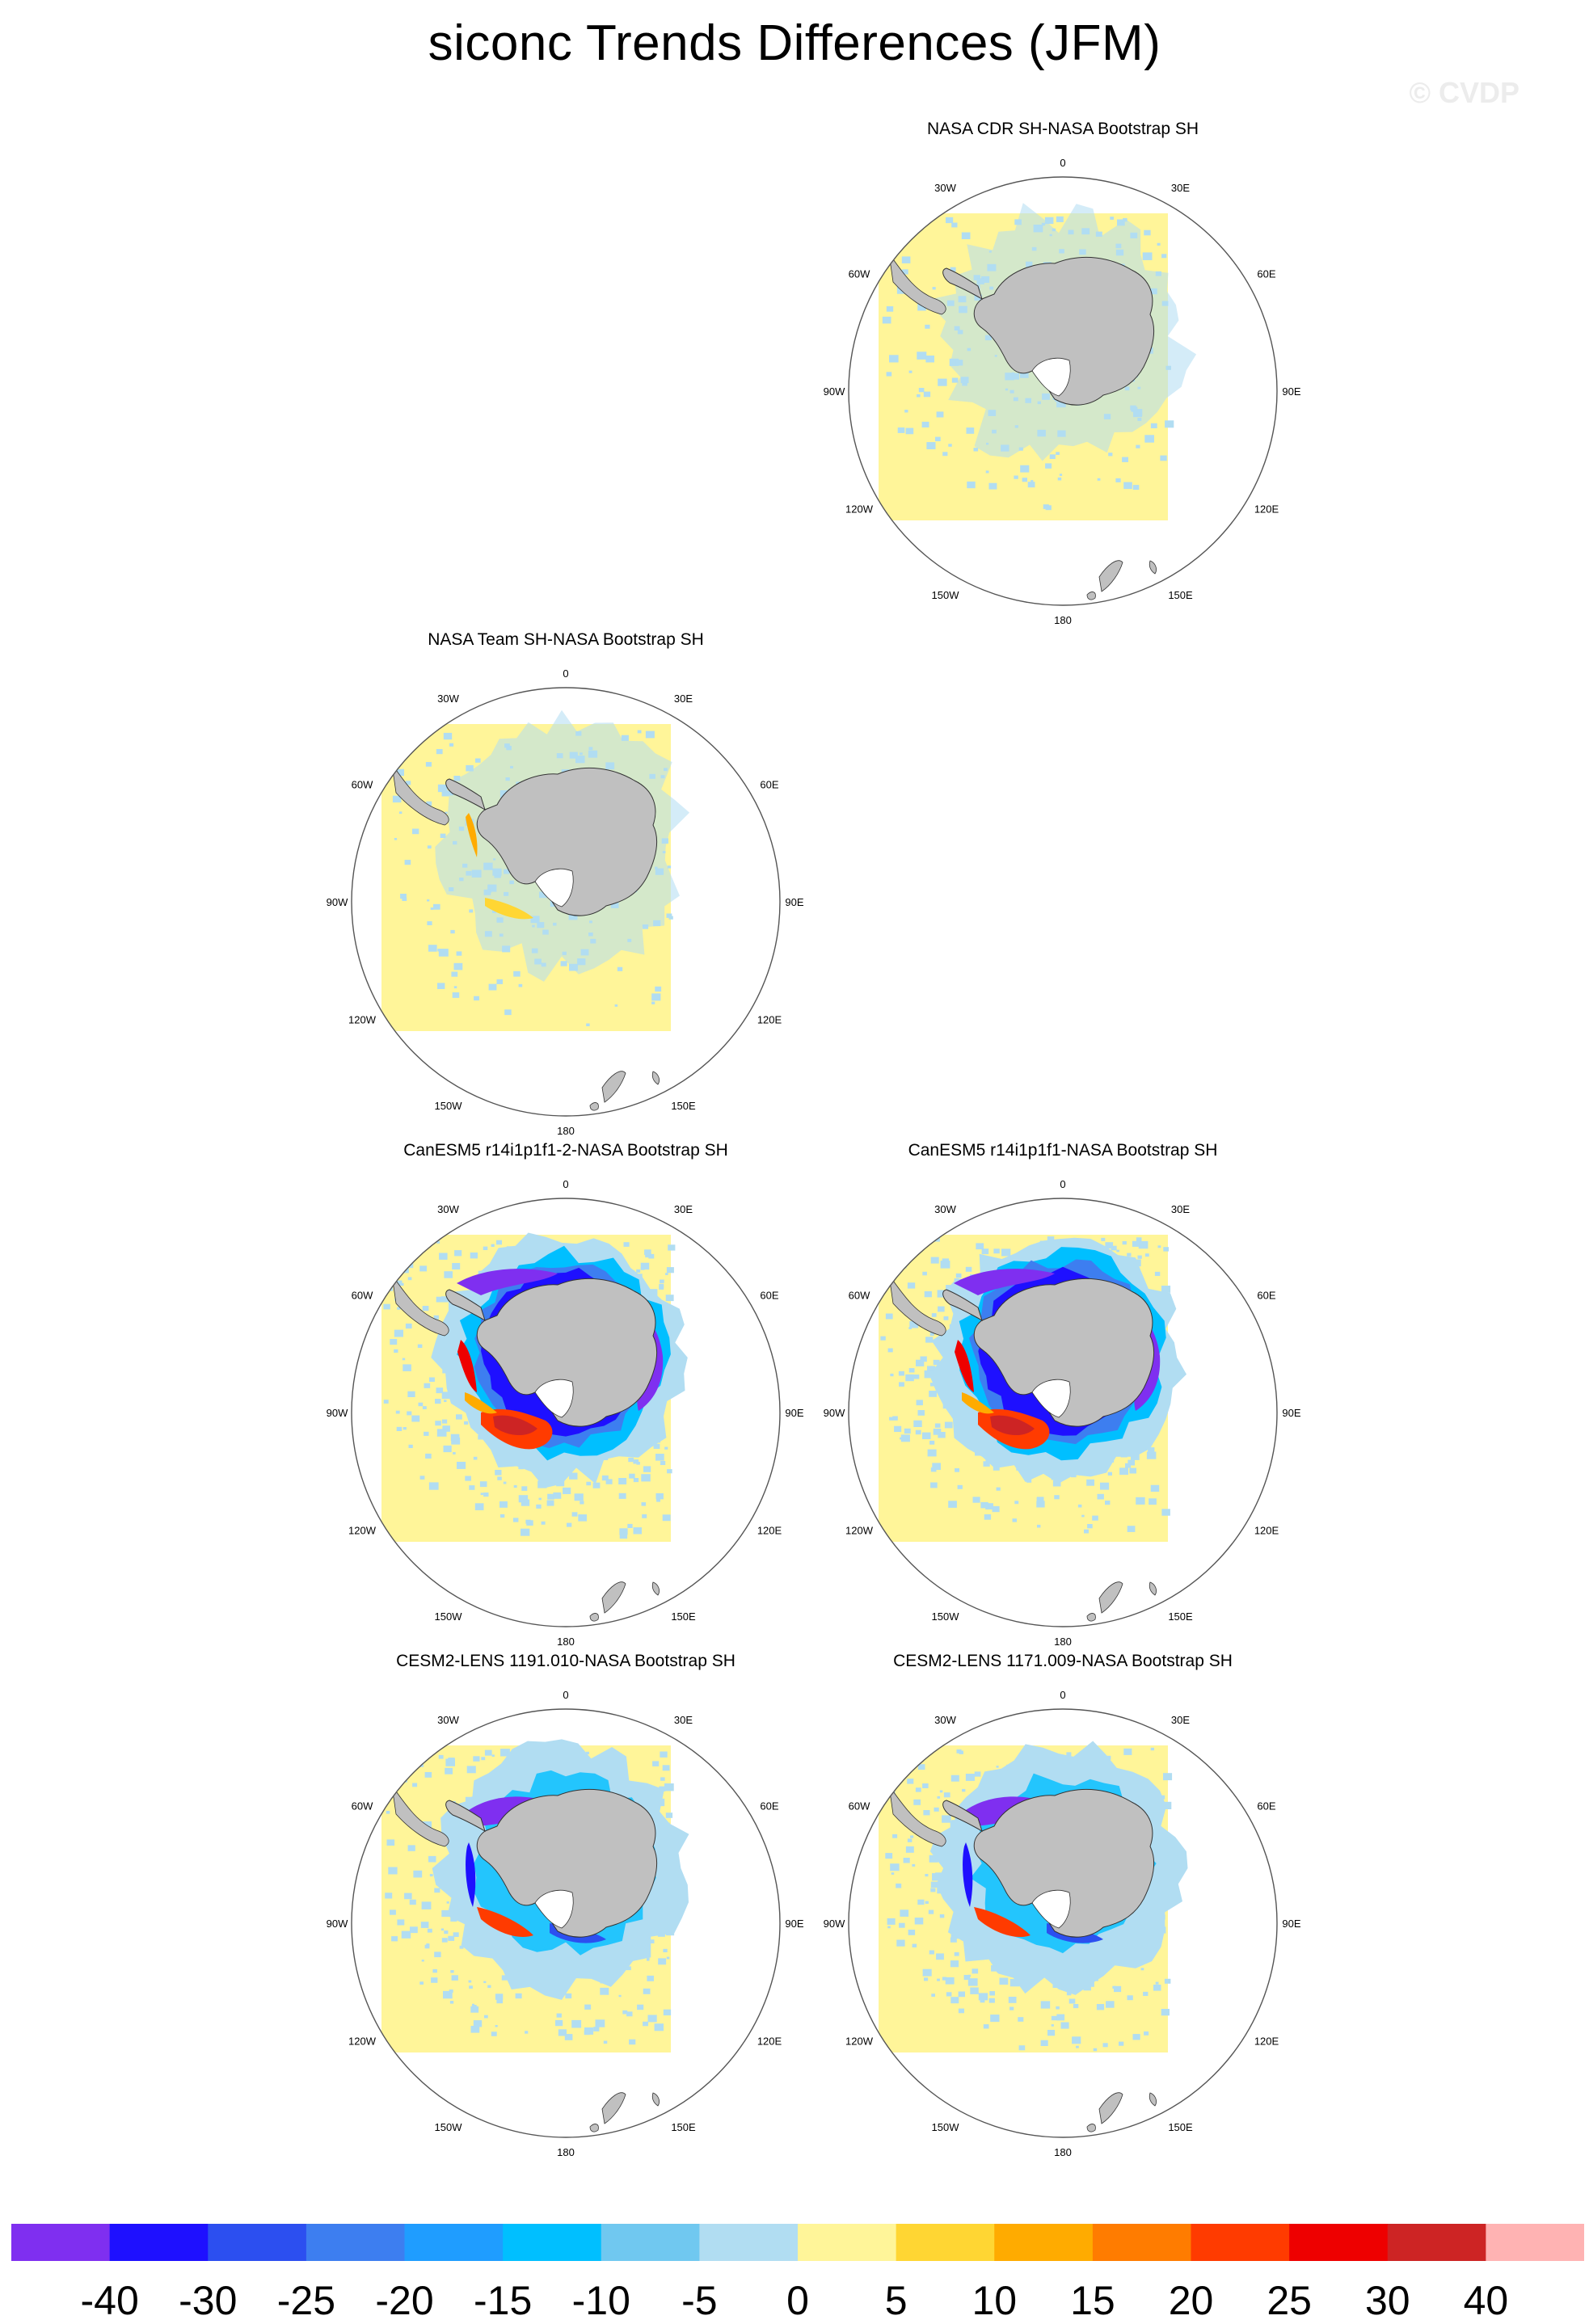  Describe the element at coordinates (600, 2300) in the screenshot. I see `colorbar-tick-label: -10` at that location.